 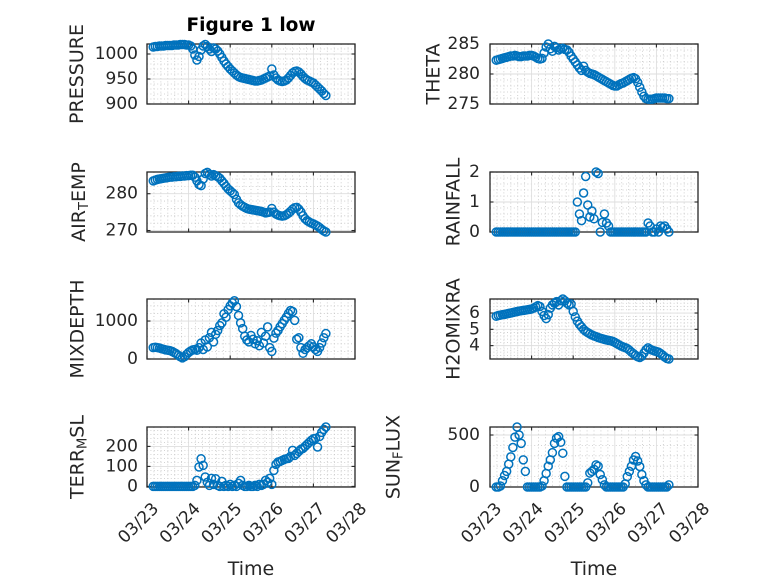 What do you see at coordinates (474, 329) in the screenshot?
I see `y-tick-label: 5` at bounding box center [474, 329].